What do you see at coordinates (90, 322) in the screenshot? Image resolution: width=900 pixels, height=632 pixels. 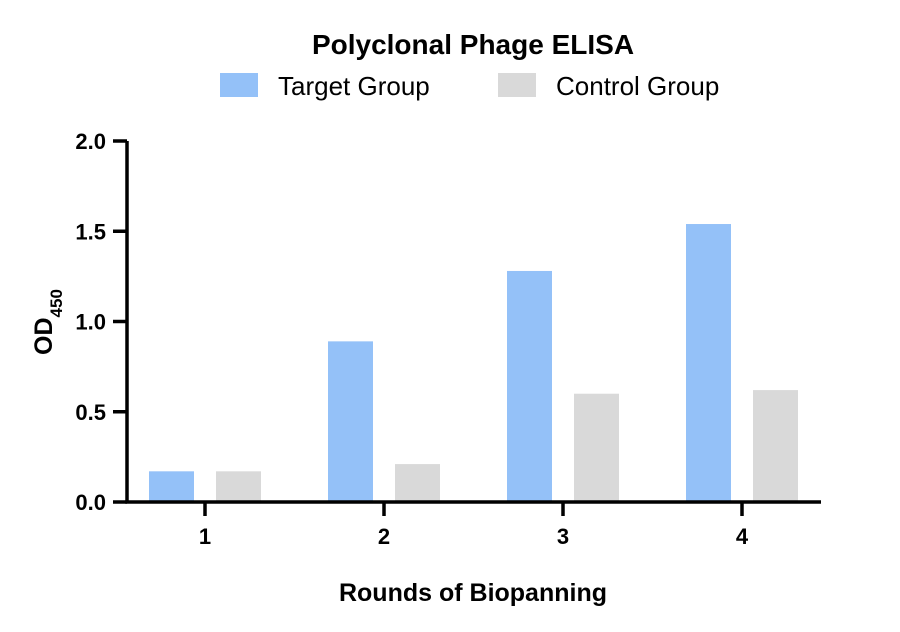 I see `y-tick-label: 1.0` at bounding box center [90, 322].